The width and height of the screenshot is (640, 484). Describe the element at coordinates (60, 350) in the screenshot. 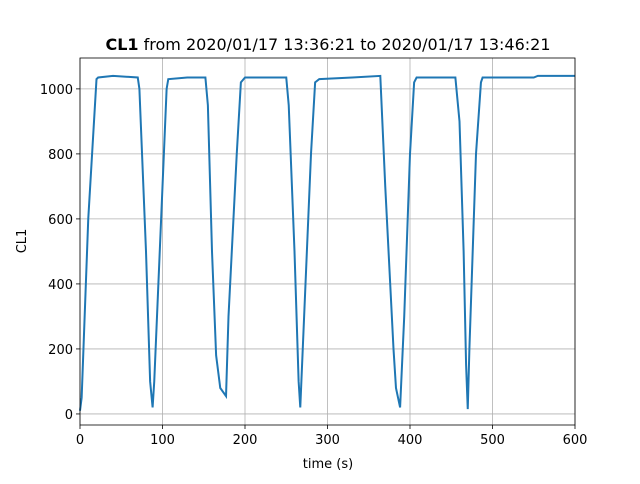

I see `y-tick-label: 200` at that location.